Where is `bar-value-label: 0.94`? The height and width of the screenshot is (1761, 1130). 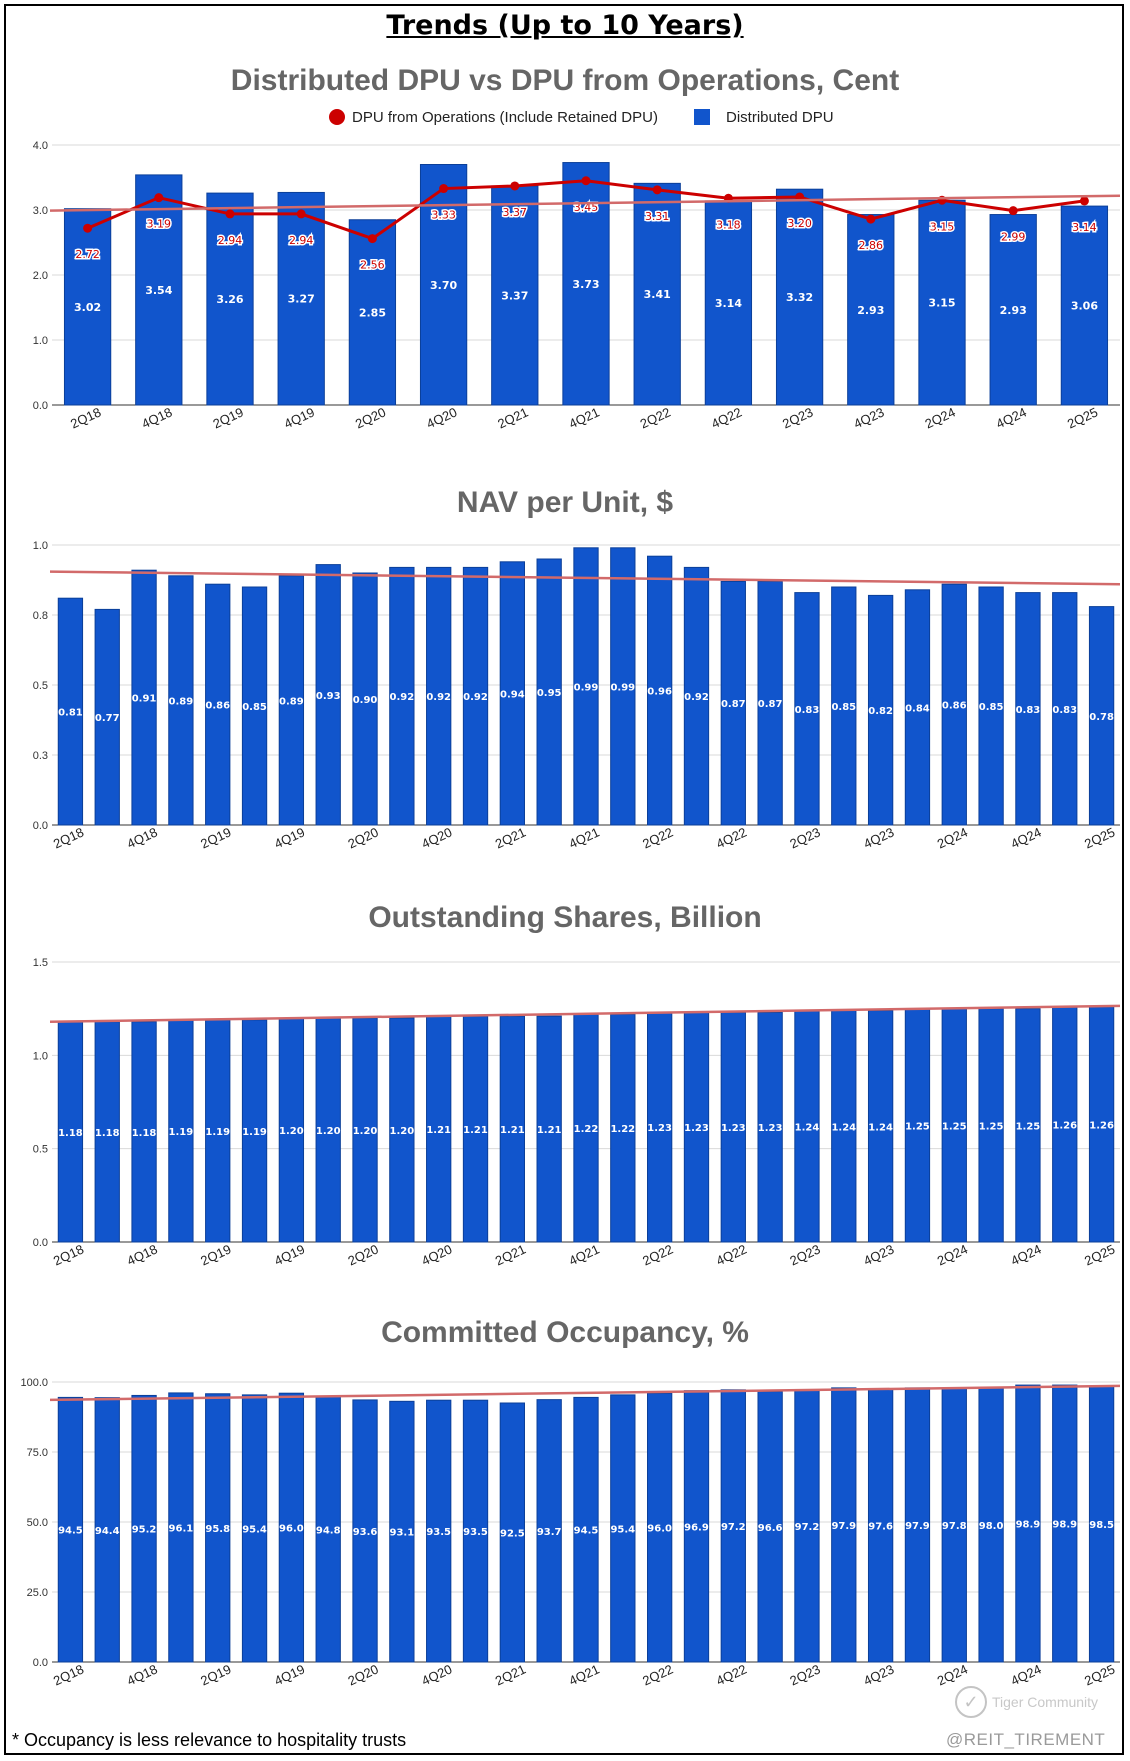
bar-value-label: 0.94 is located at coordinates (512, 694).